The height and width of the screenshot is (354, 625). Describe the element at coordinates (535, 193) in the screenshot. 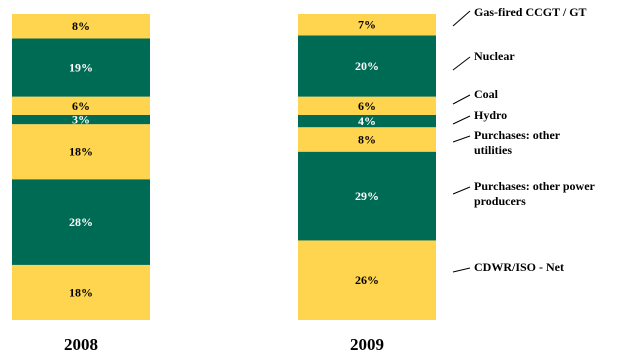

I see `legend-label-6: Purchases: other power producers` at that location.